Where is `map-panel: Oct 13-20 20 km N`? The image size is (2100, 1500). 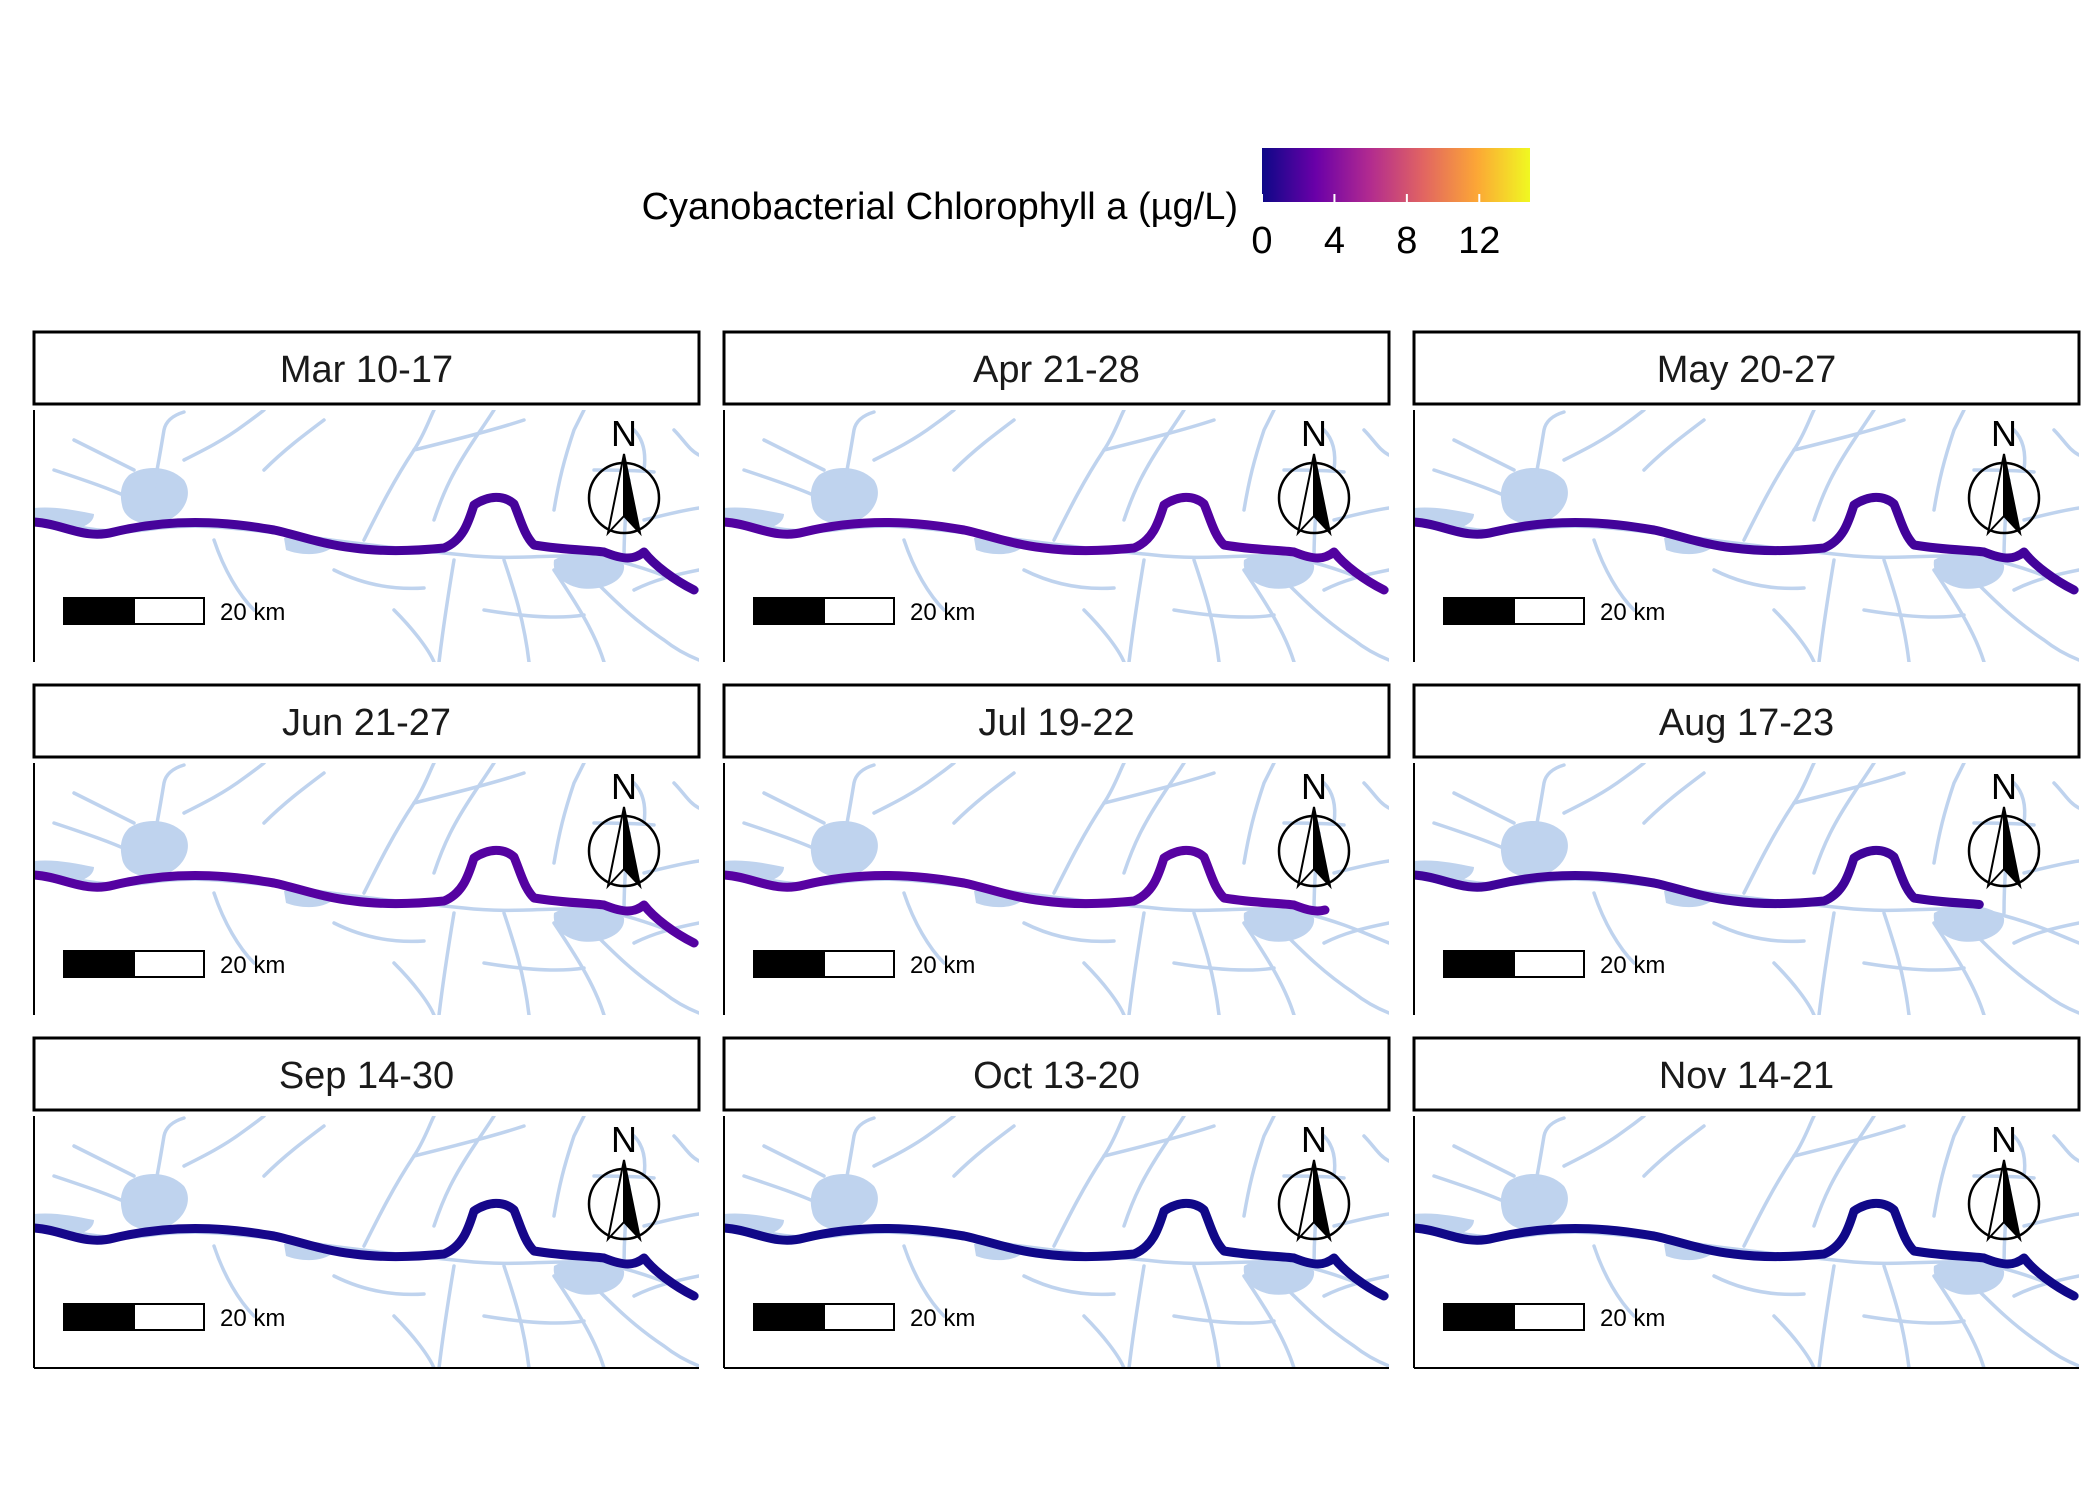
map-panel: Oct 13-20 20 km N is located at coordinates (1056, 1202).